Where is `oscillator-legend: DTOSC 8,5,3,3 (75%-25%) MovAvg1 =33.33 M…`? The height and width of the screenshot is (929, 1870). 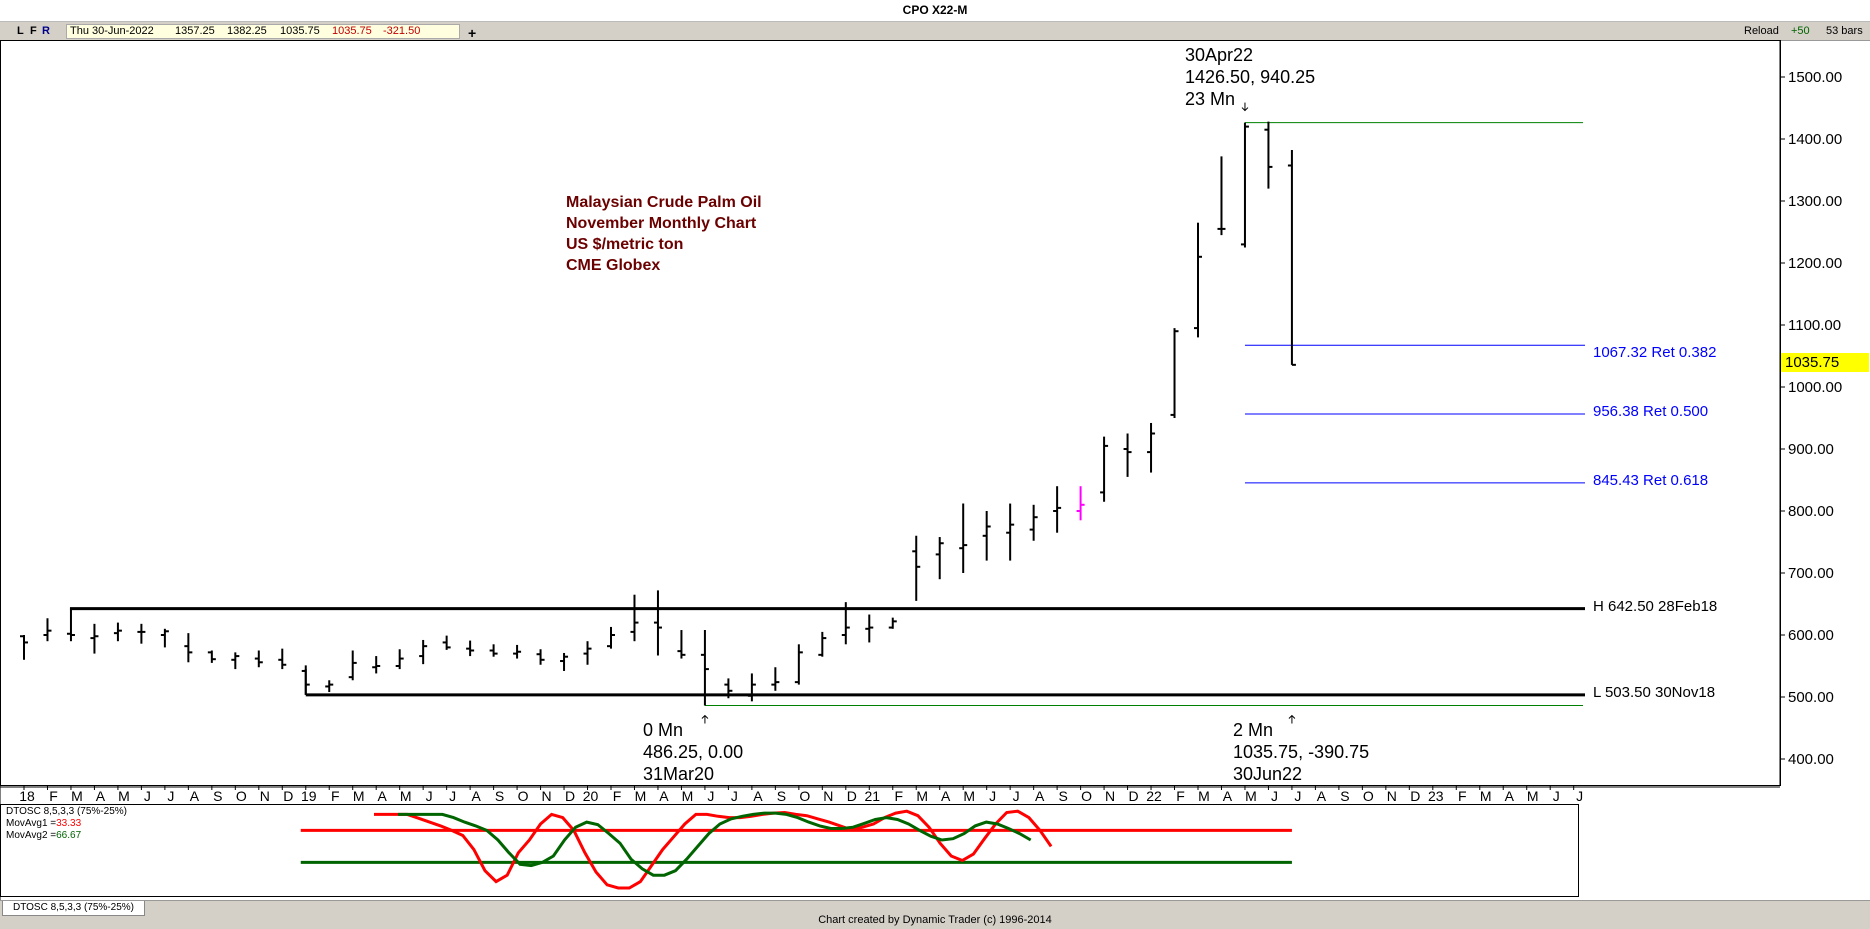
oscillator-legend: DTOSC 8,5,3,3 (75%-25%) MovAvg1 =33.33 M… is located at coordinates (66, 824).